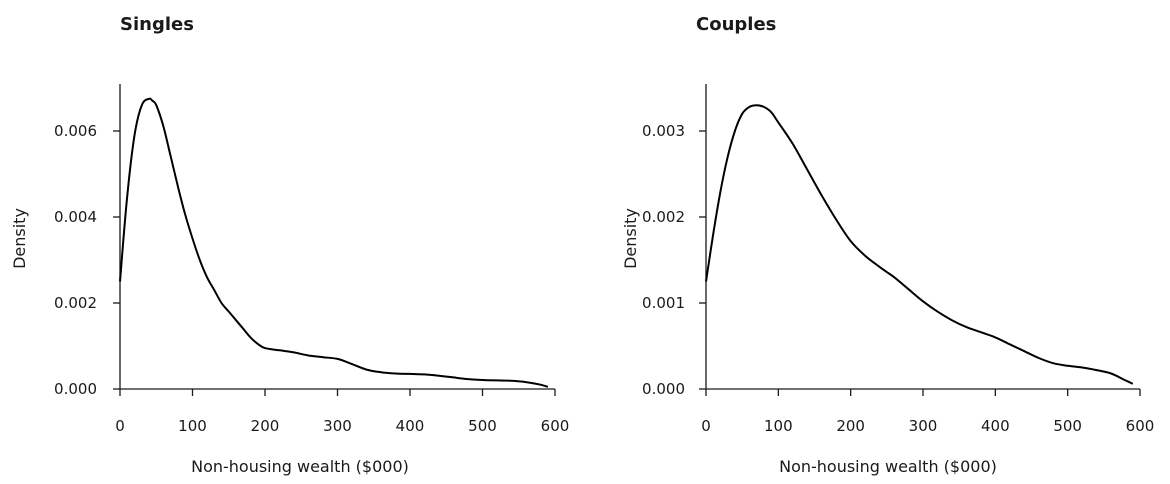 This screenshot has height=484, width=1170. Describe the element at coordinates (663, 131) in the screenshot. I see `couples-y-tick-label: 0.003` at that location.